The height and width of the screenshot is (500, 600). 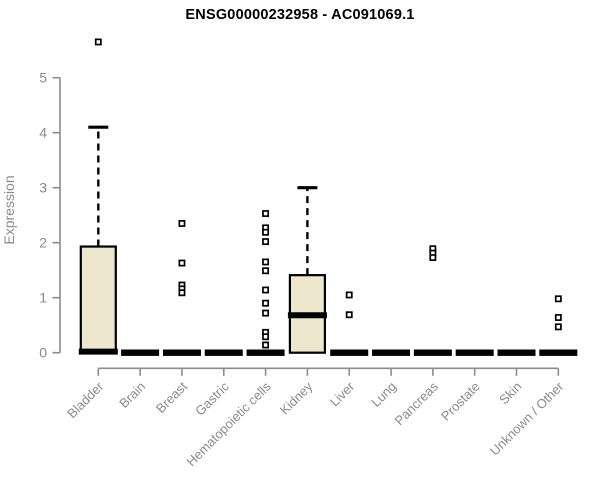 What do you see at coordinates (43, 243) in the screenshot?
I see `y-tick-label: 2` at bounding box center [43, 243].